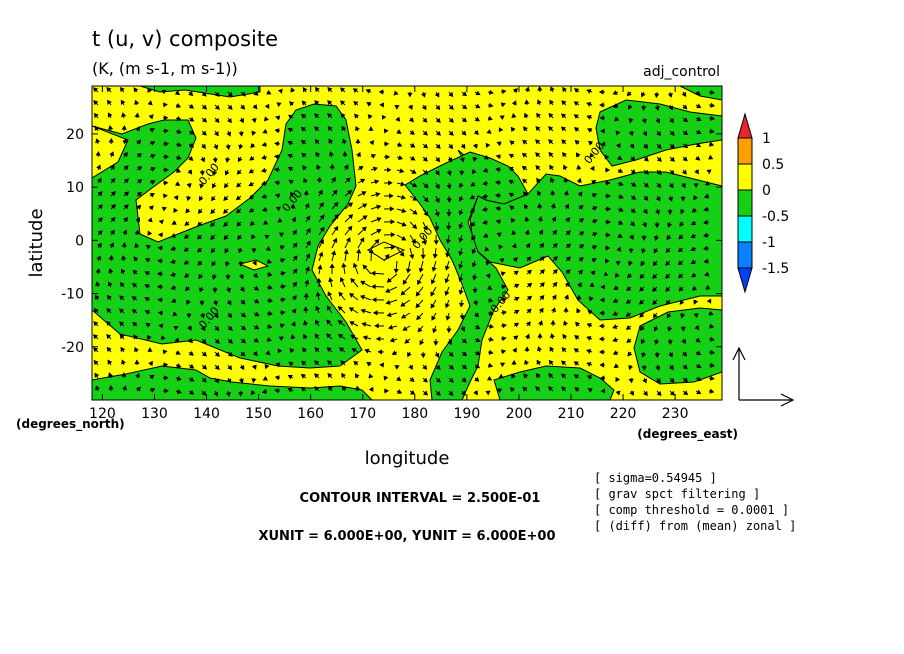  Describe the element at coordinates (467, 414) in the screenshot. I see `x-tick-label: 190` at that location.